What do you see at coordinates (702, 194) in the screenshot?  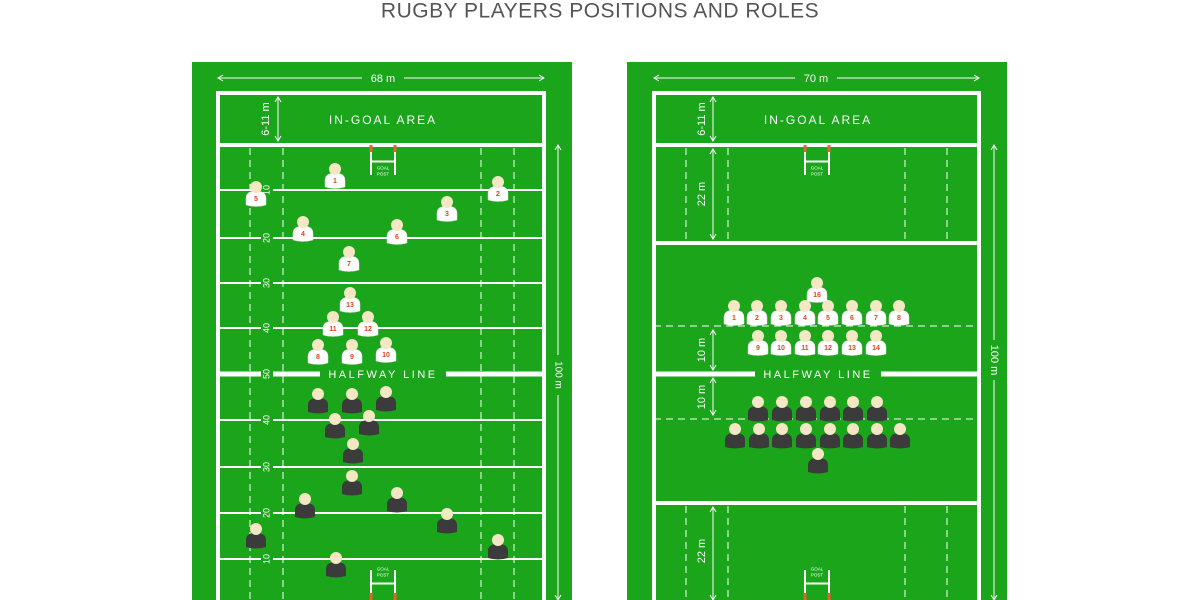 I see `distance-label: 22 m` at bounding box center [702, 194].